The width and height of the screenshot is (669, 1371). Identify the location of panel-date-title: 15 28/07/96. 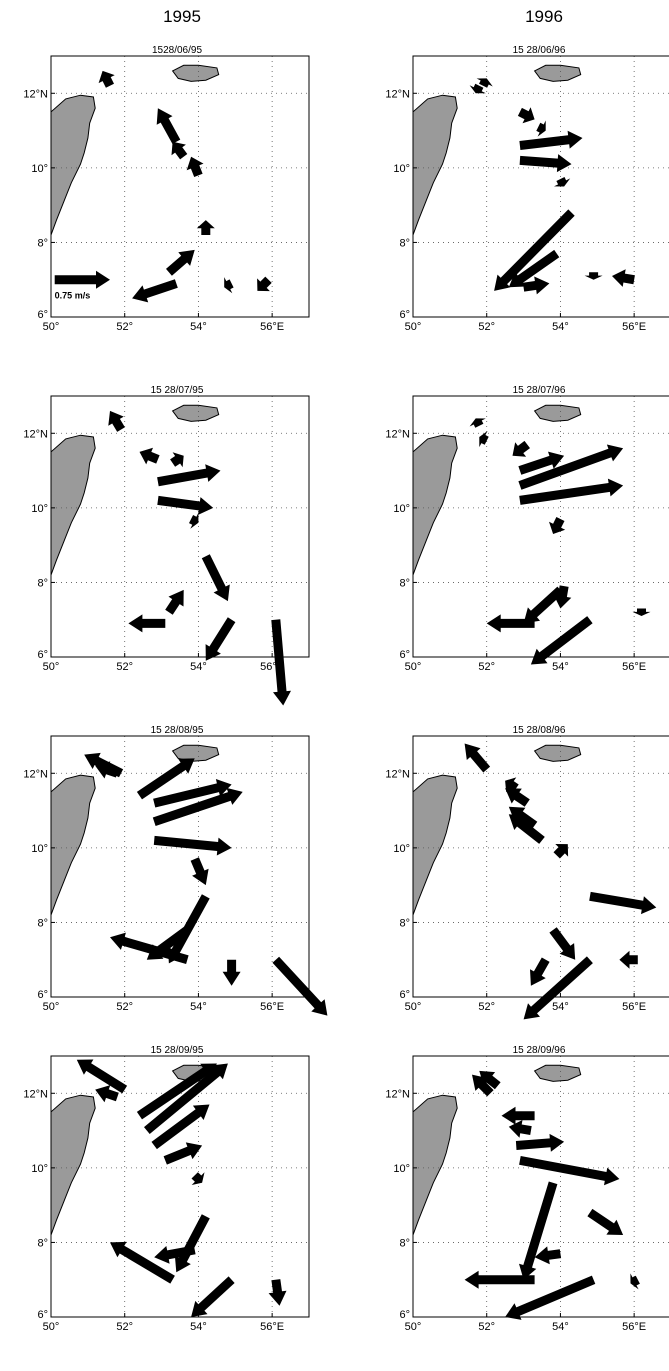
(539, 390).